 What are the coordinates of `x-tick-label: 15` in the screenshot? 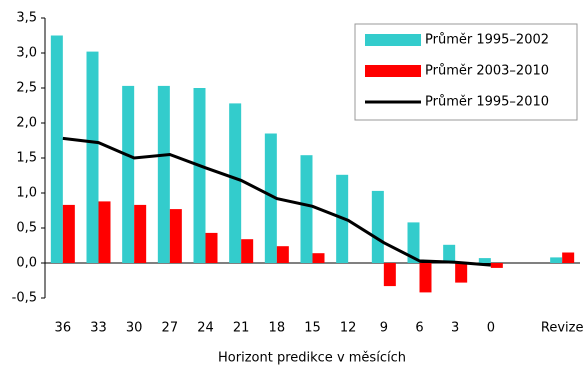 It's located at (312, 328).